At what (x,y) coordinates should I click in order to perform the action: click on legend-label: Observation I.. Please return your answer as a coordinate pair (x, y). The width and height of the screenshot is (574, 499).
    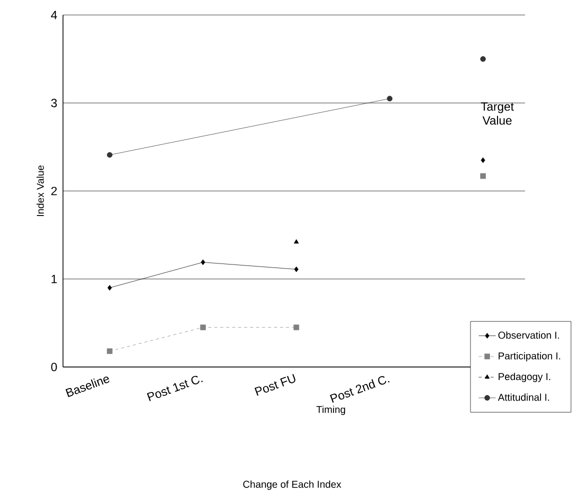
    Looking at the image, I should click on (528, 335).